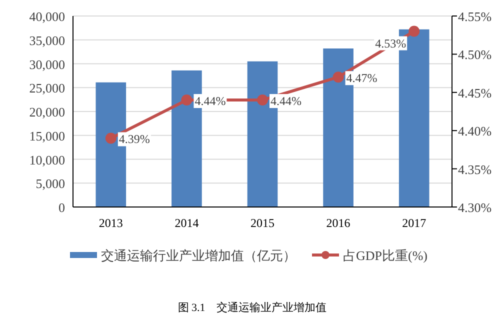 This screenshot has height=323, width=503. Describe the element at coordinates (47, 88) in the screenshot. I see `y-tick-label: 25,000` at that location.